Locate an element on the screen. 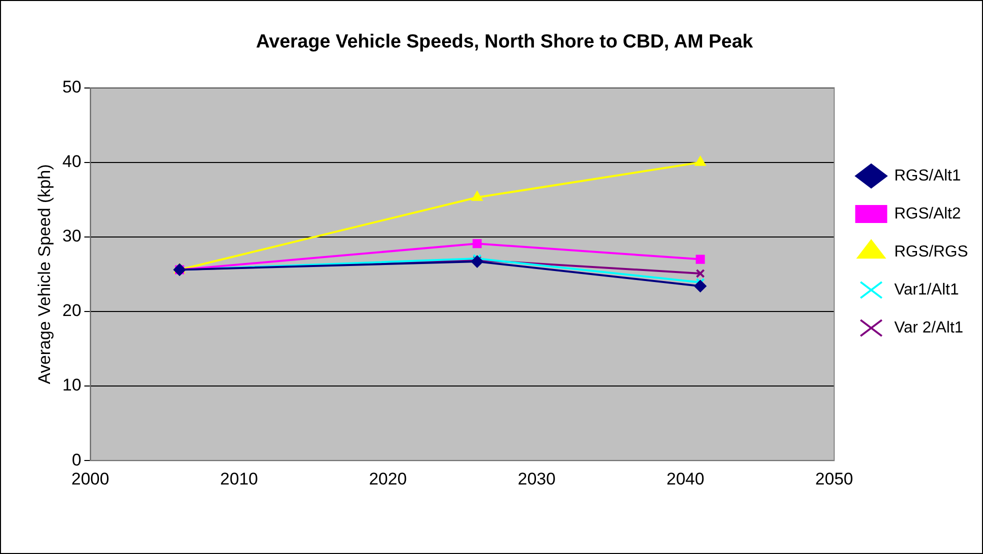 The height and width of the screenshot is (554, 983). x-tick-label: 2020 is located at coordinates (387, 478).